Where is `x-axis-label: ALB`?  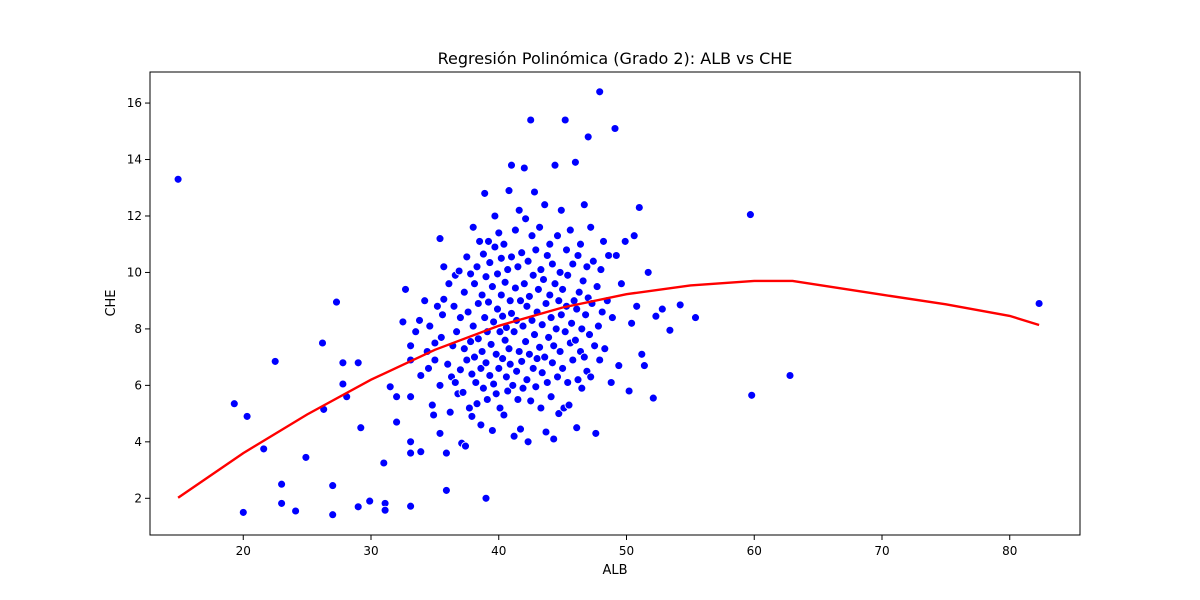 x-axis-label: ALB is located at coordinates (614, 570).